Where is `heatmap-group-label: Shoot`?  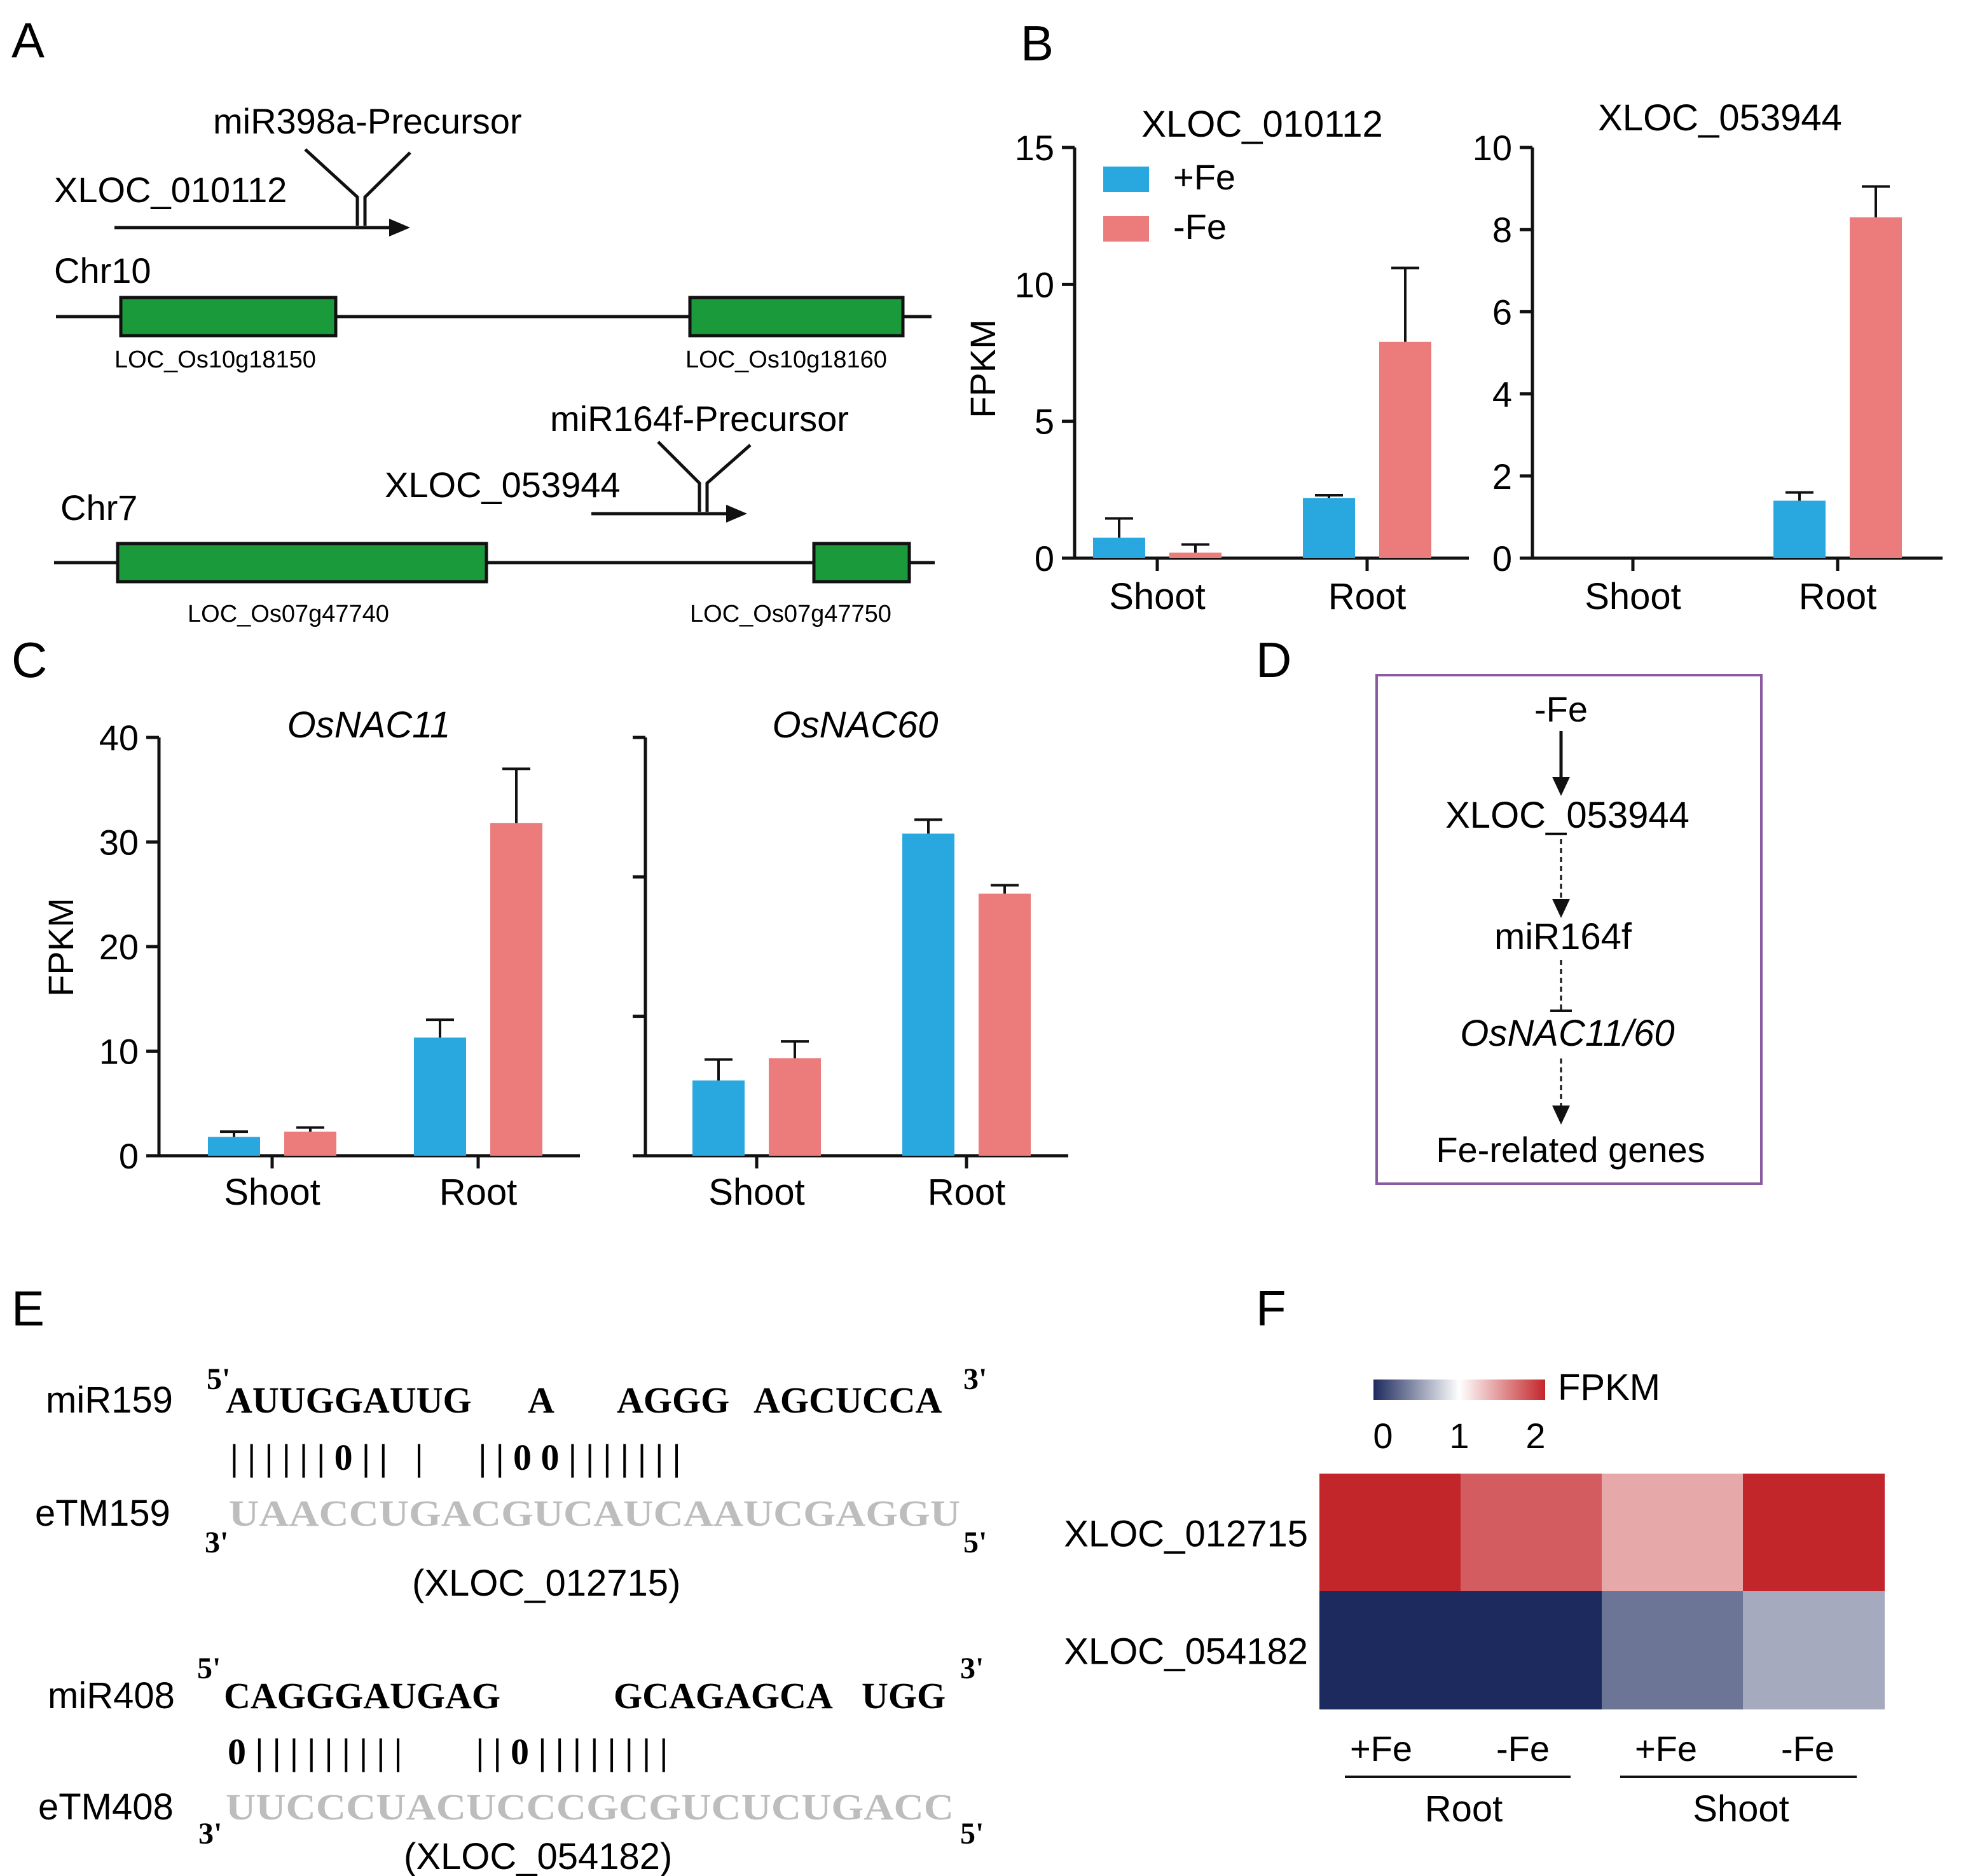
heatmap-group-label: Shoot is located at coordinates (1741, 1809).